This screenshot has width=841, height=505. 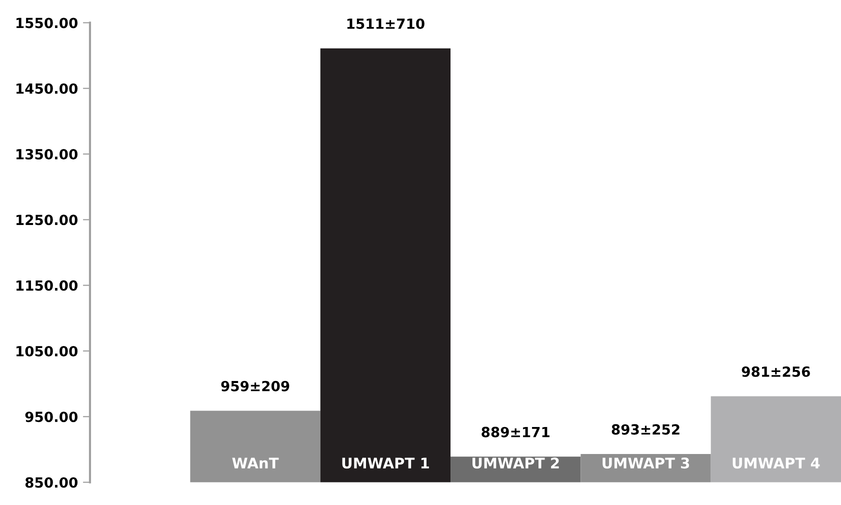 What do you see at coordinates (47, 88) in the screenshot?
I see `y-tick-label: 1450.00` at bounding box center [47, 88].